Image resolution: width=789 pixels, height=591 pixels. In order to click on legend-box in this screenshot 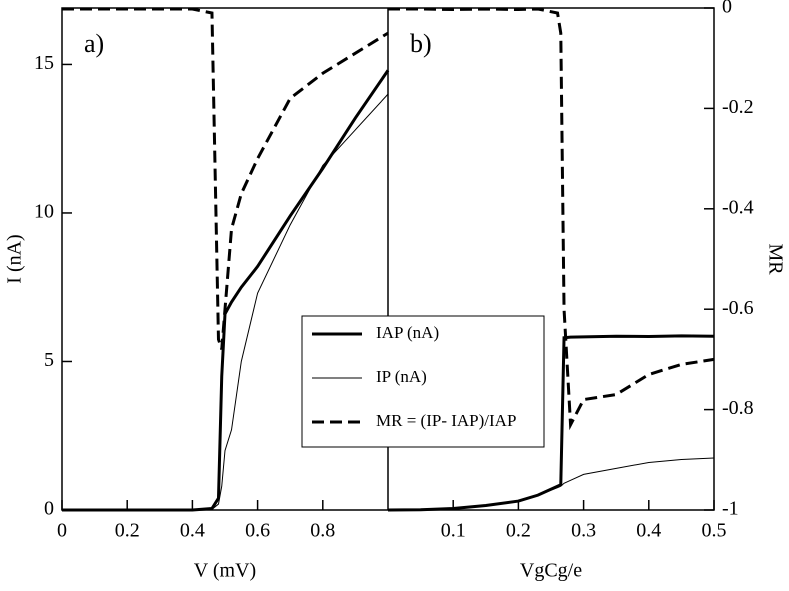, I will do `click(423, 381)`.